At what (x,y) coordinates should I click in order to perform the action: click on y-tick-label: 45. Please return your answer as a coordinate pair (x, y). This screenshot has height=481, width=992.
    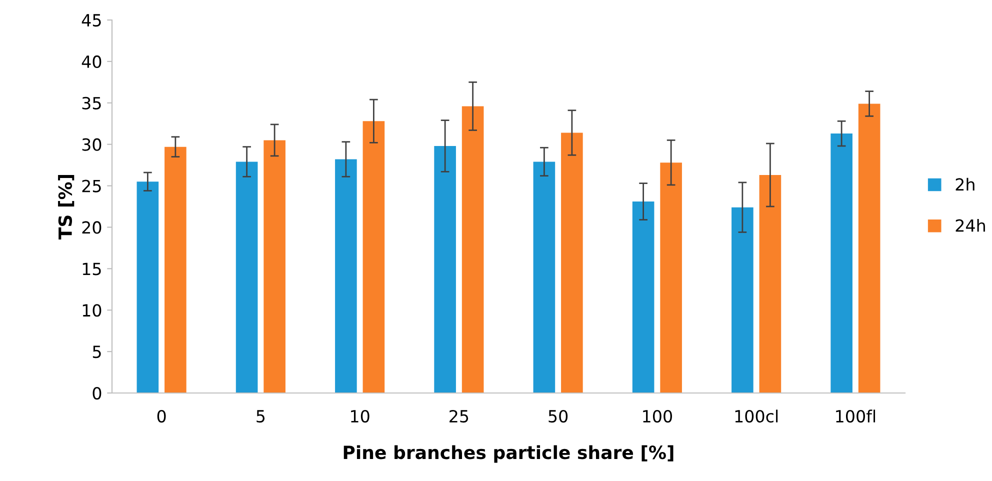
    Looking at the image, I should click on (91, 20).